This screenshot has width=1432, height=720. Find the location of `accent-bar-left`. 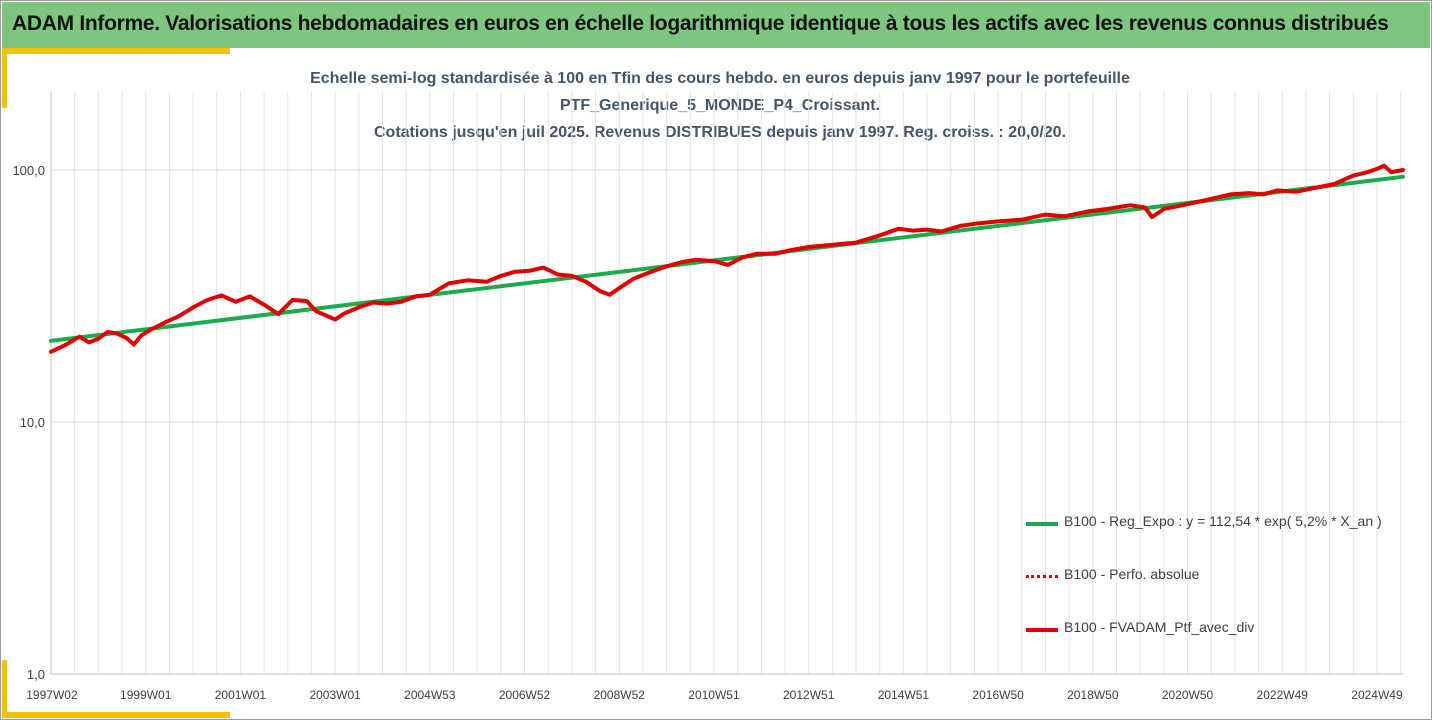

accent-bar-left is located at coordinates (4, 78).